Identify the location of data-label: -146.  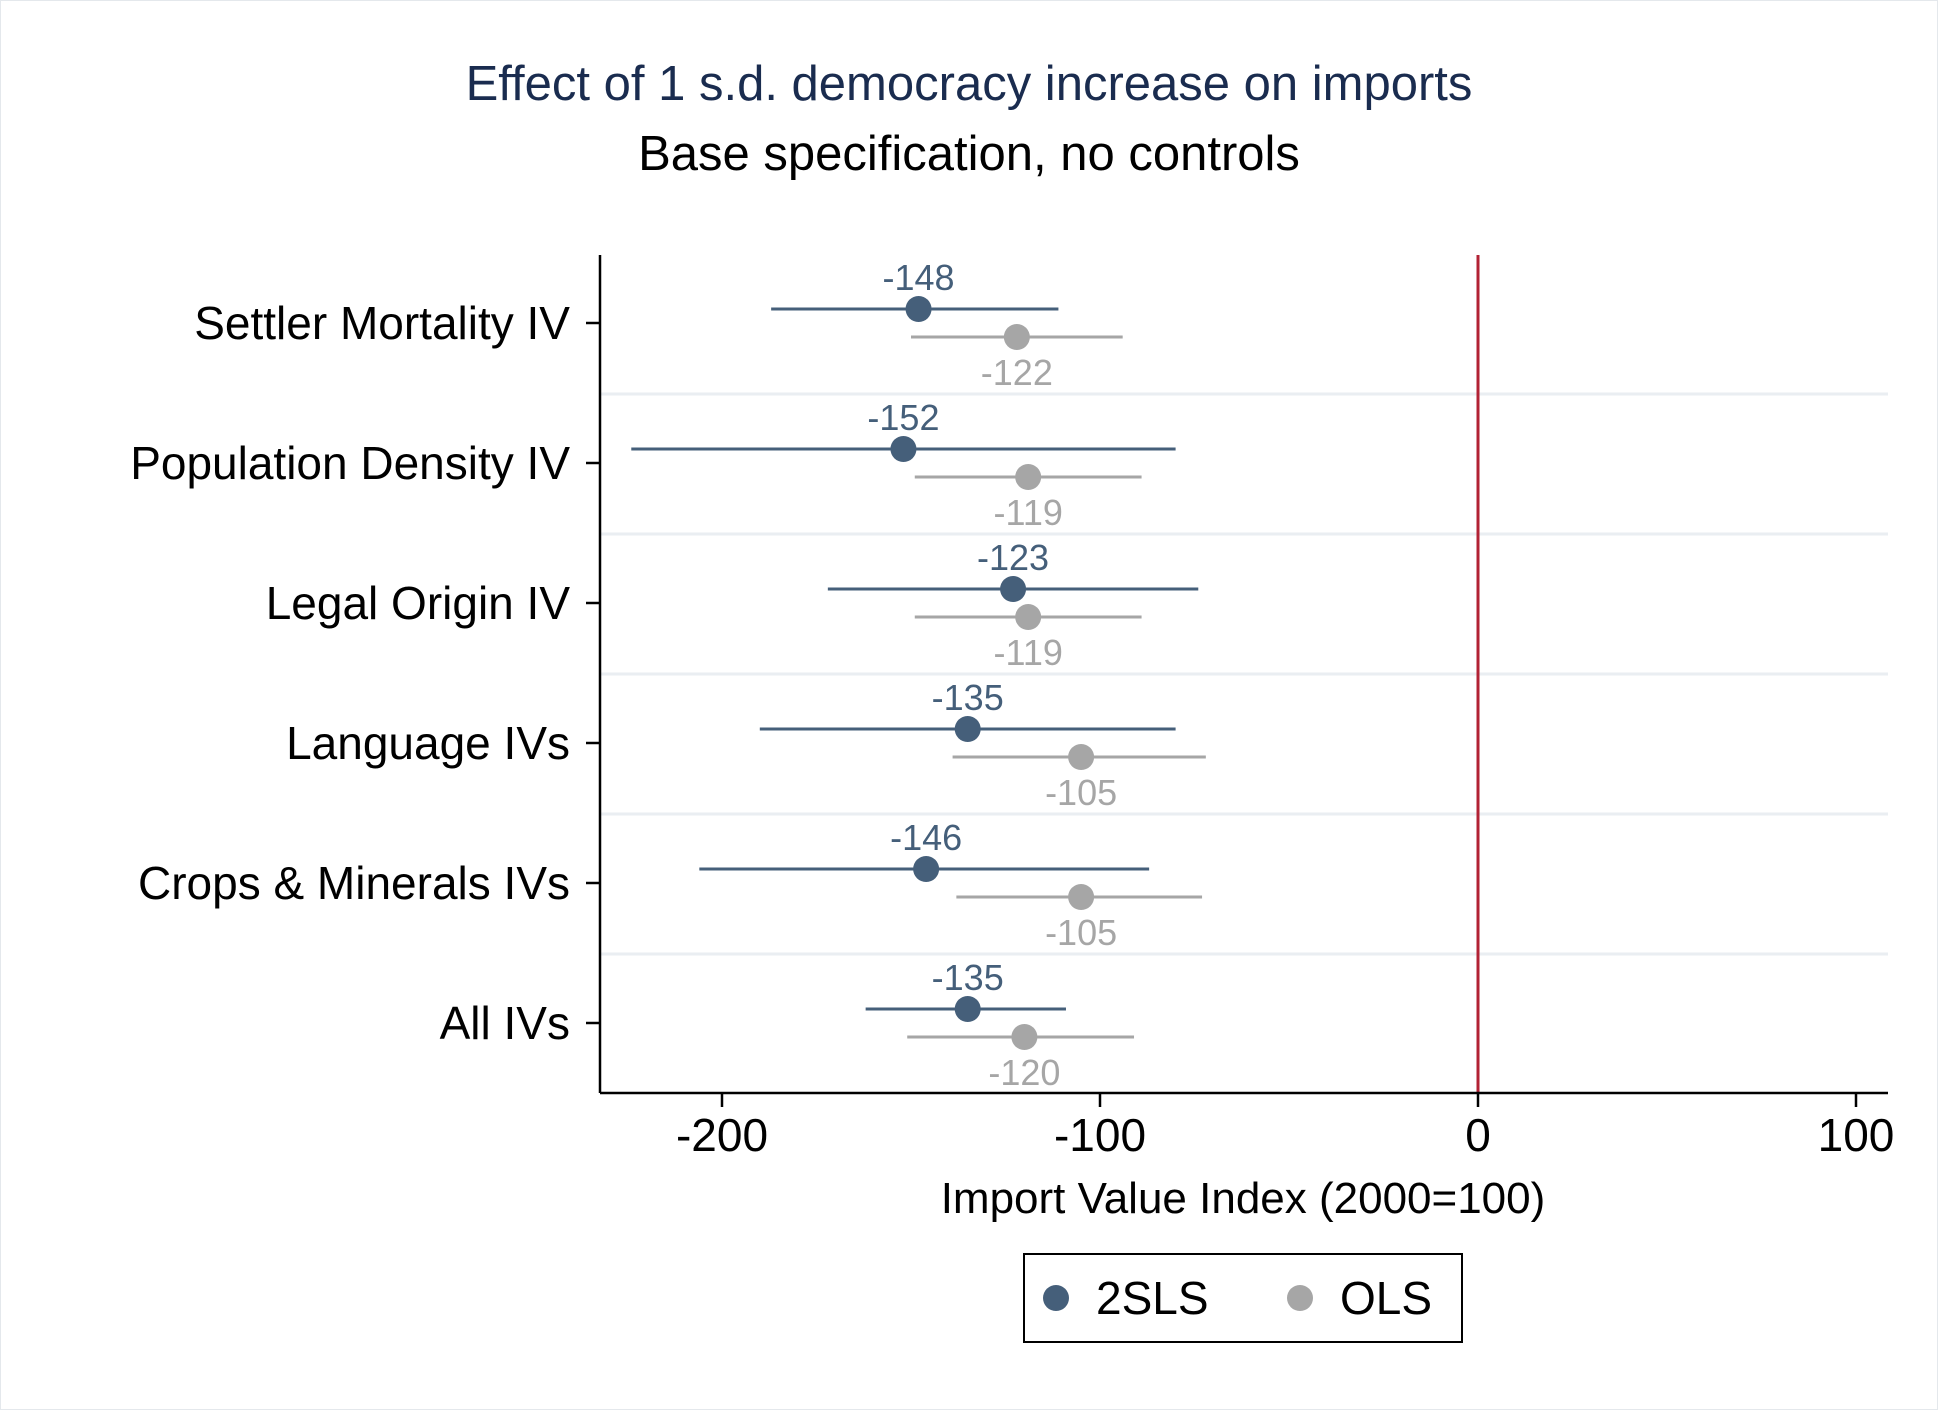
(926, 837).